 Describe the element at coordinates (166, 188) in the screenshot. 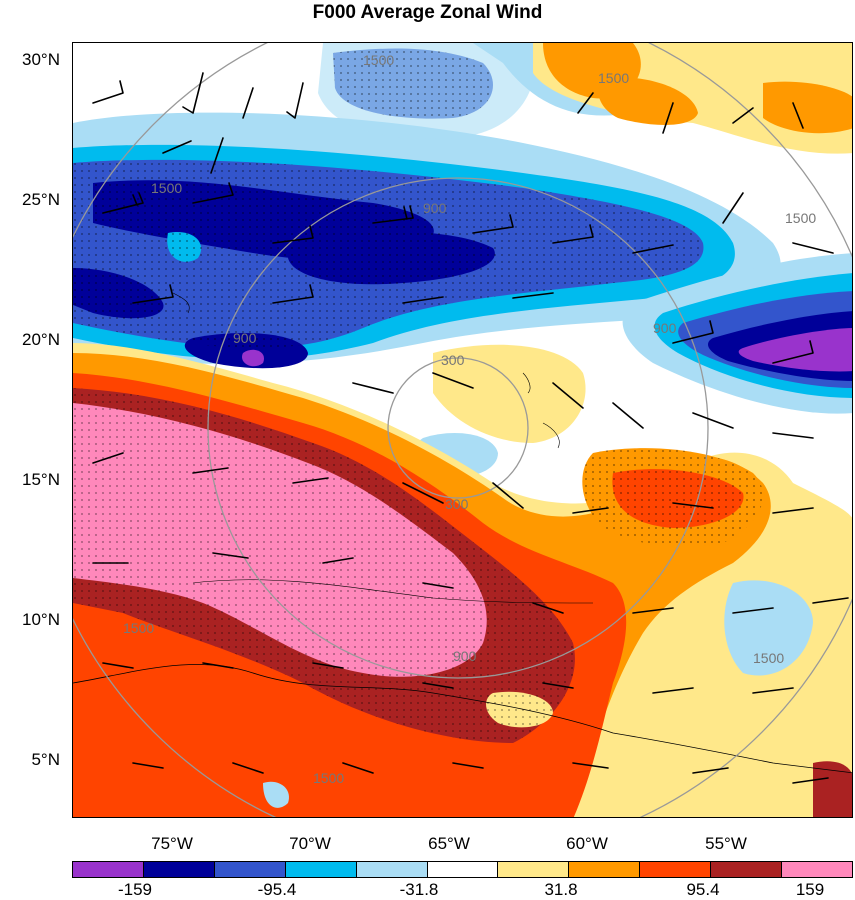

I see `ring-label-1500-nw: 1500` at that location.